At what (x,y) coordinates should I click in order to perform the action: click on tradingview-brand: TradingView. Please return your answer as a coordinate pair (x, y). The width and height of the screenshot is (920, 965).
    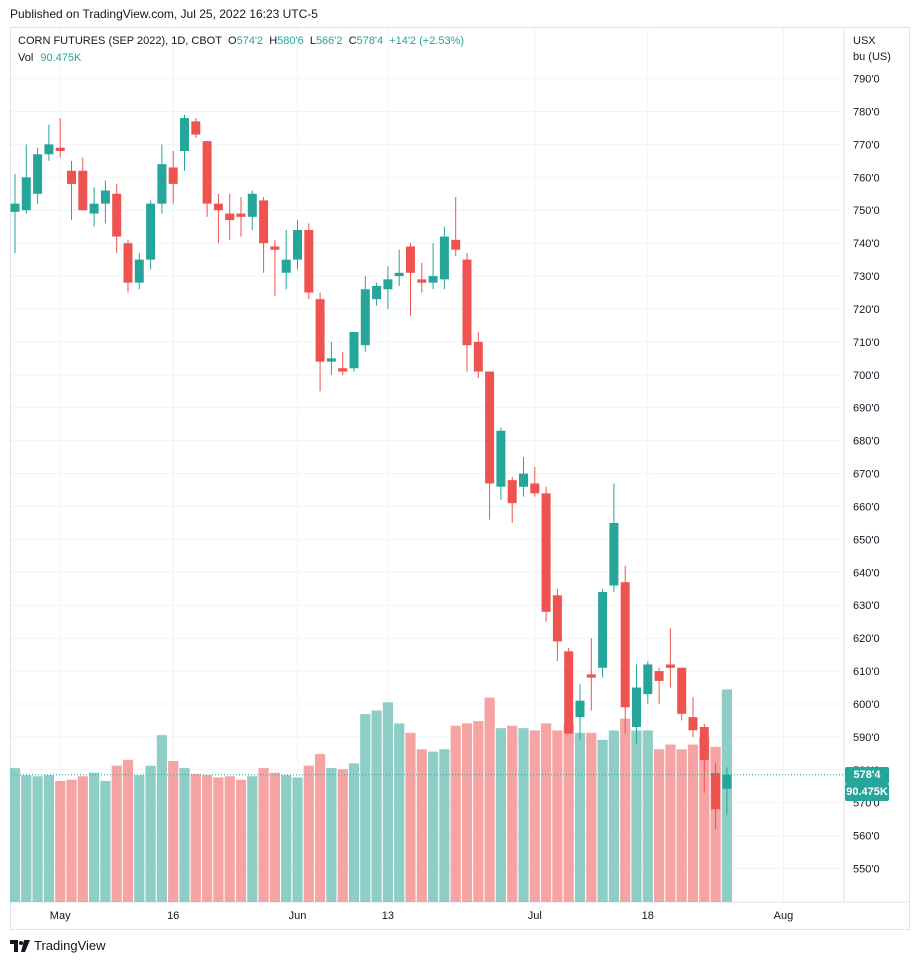
    Looking at the image, I should click on (58, 945).